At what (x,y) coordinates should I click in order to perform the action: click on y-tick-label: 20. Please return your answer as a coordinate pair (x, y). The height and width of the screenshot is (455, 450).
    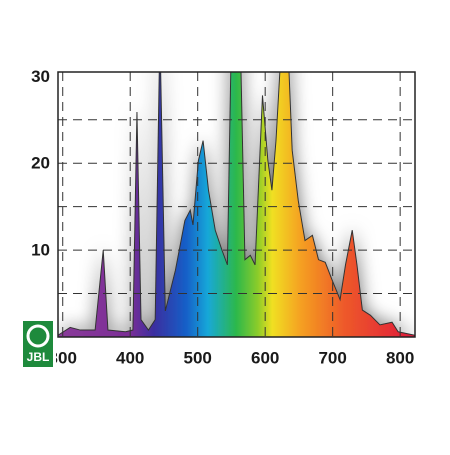
    Looking at the image, I should click on (40, 163).